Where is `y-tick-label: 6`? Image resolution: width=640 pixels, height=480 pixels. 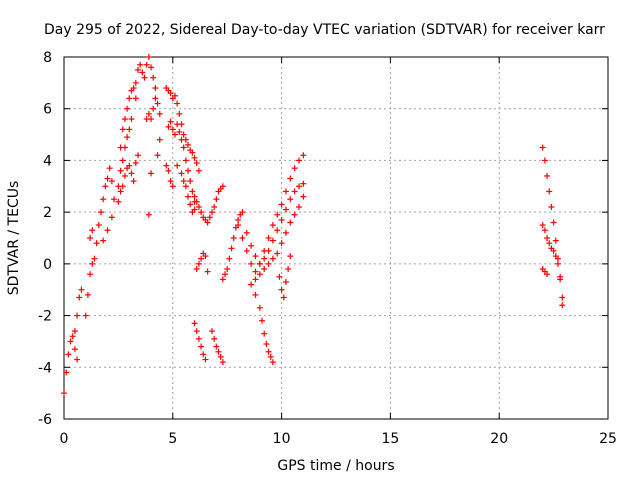
y-tick-label: 6 is located at coordinates (47, 110).